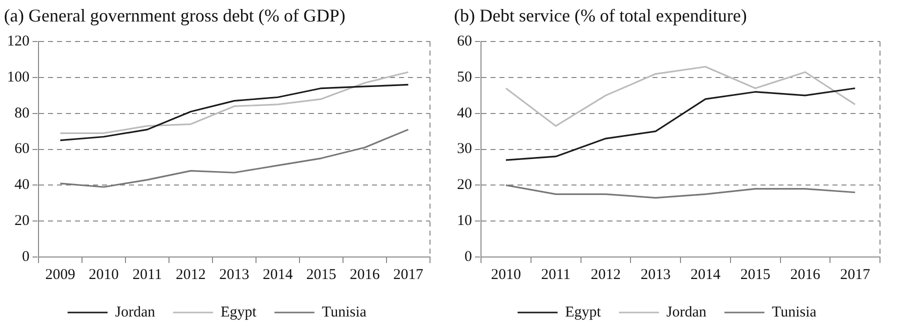 This screenshot has height=330, width=900. Describe the element at coordinates (18, 77) in the screenshot. I see `y-tick-label: 100` at that location.